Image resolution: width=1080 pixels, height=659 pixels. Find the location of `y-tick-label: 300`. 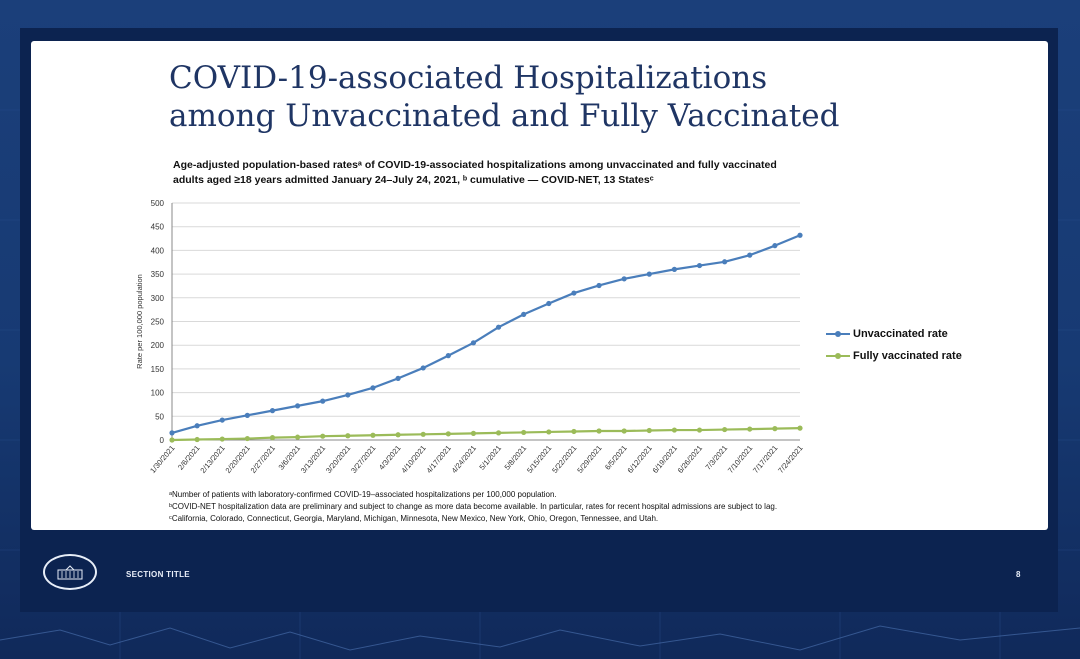

y-tick-label: 300 is located at coordinates (158, 298).